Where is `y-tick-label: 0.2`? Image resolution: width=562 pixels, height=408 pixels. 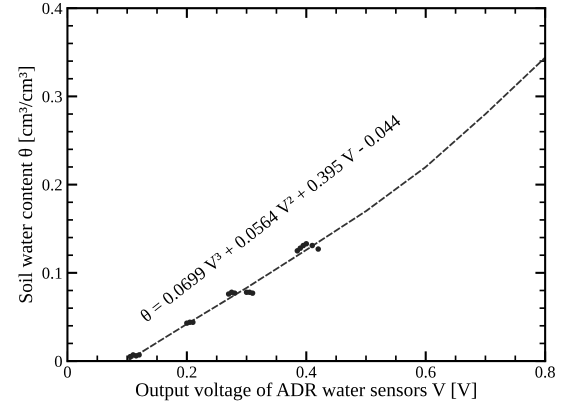 y-tick-label: 0.2 is located at coordinates (52, 185).